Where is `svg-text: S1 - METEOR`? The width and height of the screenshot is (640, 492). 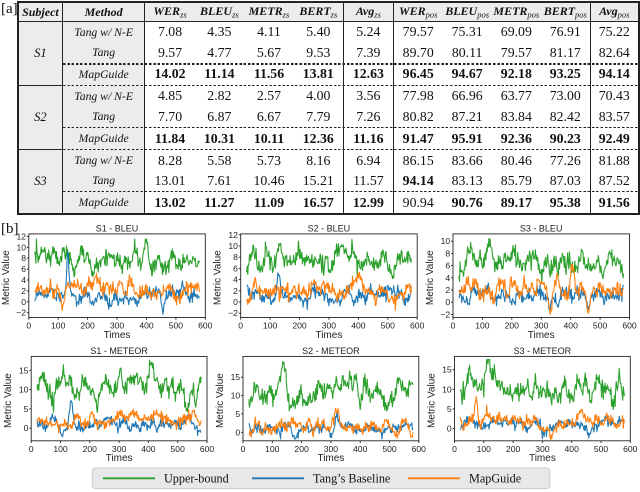
svg-text: S1 - METEOR is located at coordinates (119, 351).